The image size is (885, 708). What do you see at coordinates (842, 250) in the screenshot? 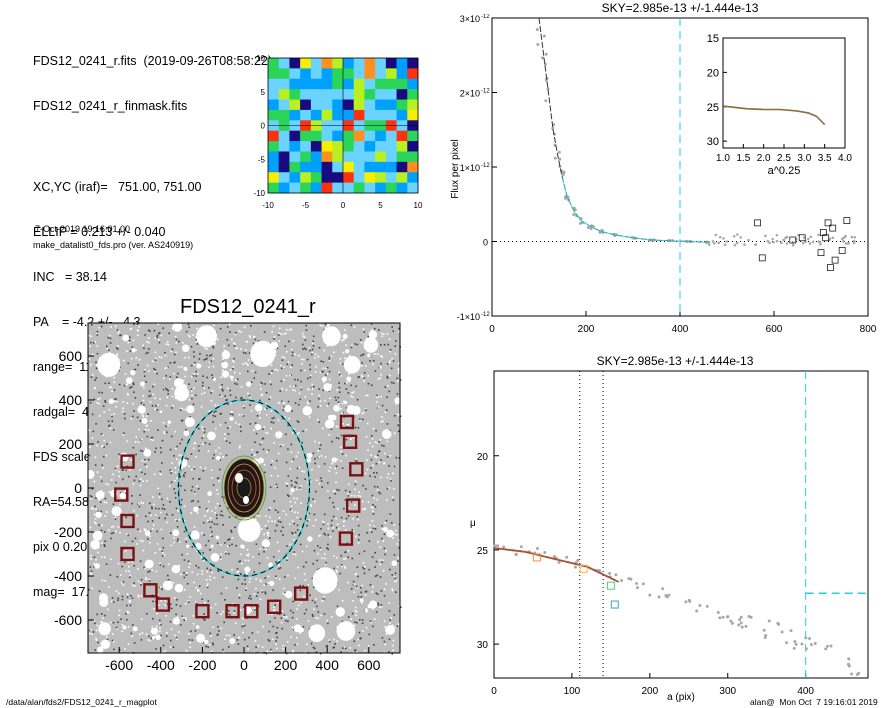
I see `sky-outlier-square` at bounding box center [842, 250].